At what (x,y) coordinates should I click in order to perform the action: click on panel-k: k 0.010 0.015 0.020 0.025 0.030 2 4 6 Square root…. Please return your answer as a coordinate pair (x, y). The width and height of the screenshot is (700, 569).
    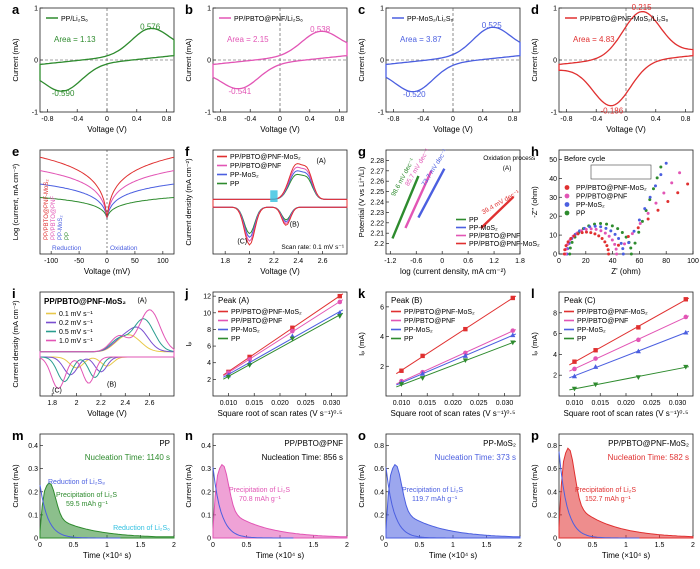
    Looking at the image, I should click on (439, 352).